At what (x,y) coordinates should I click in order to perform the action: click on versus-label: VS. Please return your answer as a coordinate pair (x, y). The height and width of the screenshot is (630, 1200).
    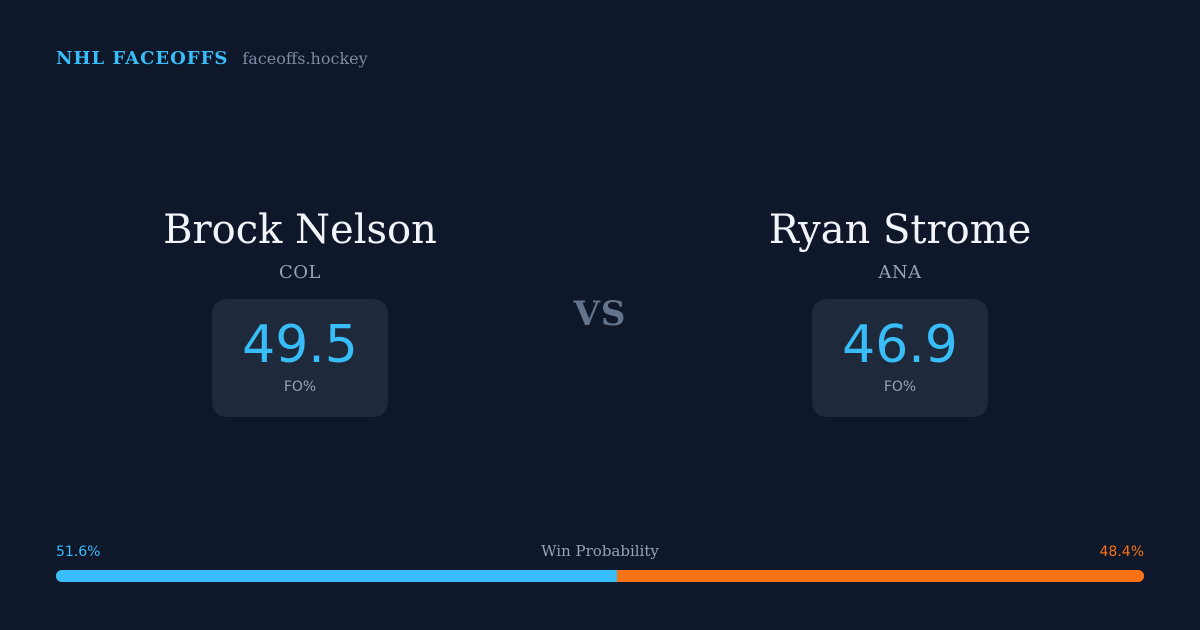
    Looking at the image, I should click on (600, 314).